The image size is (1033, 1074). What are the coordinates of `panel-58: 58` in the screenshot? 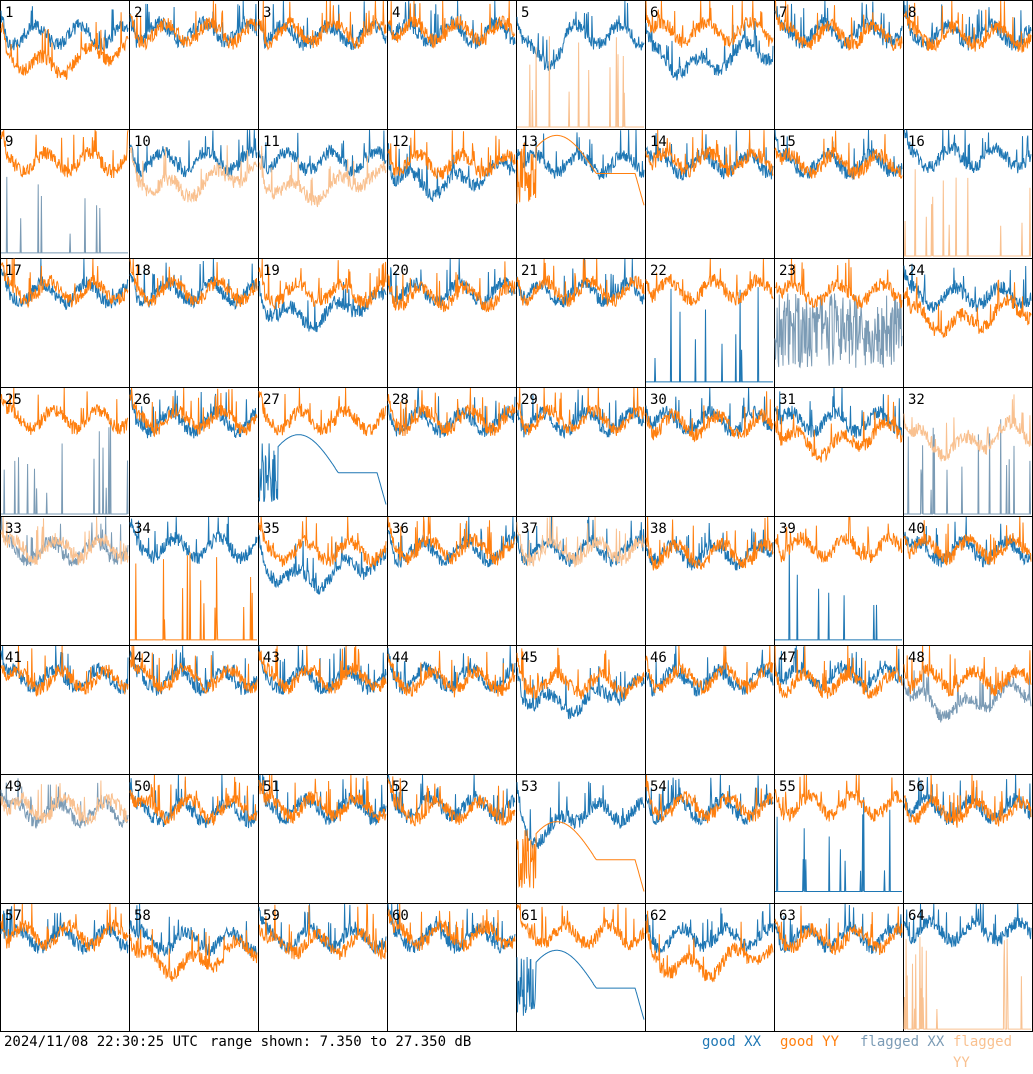 It's located at (194, 967).